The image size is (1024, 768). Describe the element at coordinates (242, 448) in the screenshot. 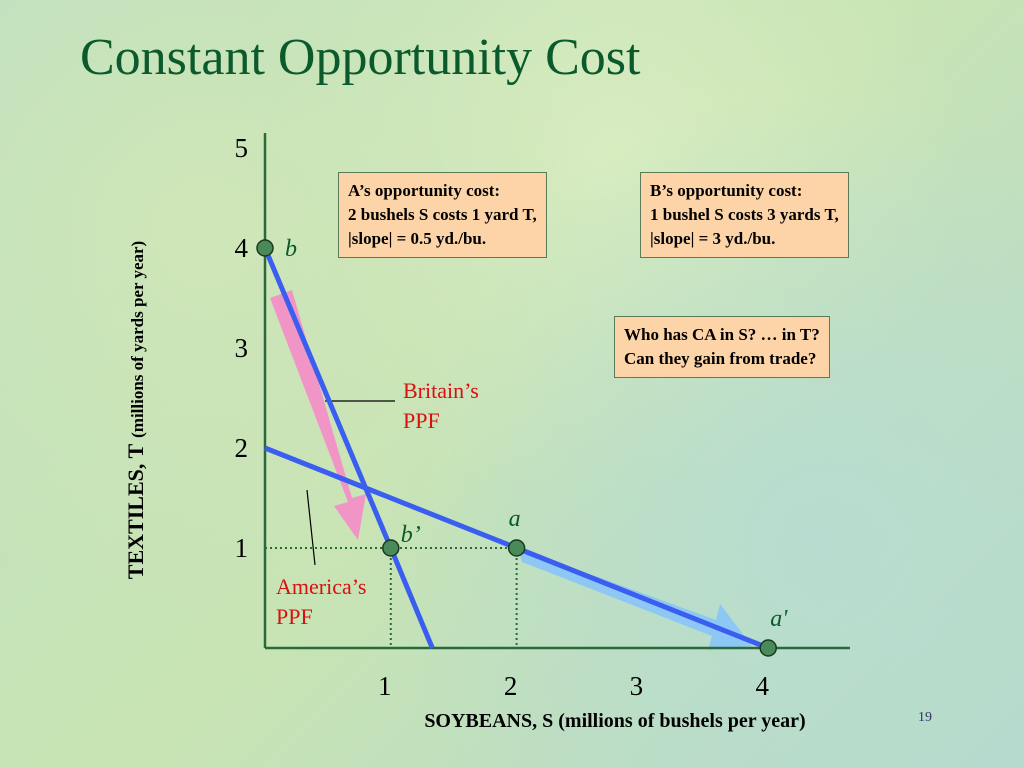

I see `y-tick-label: 2` at that location.